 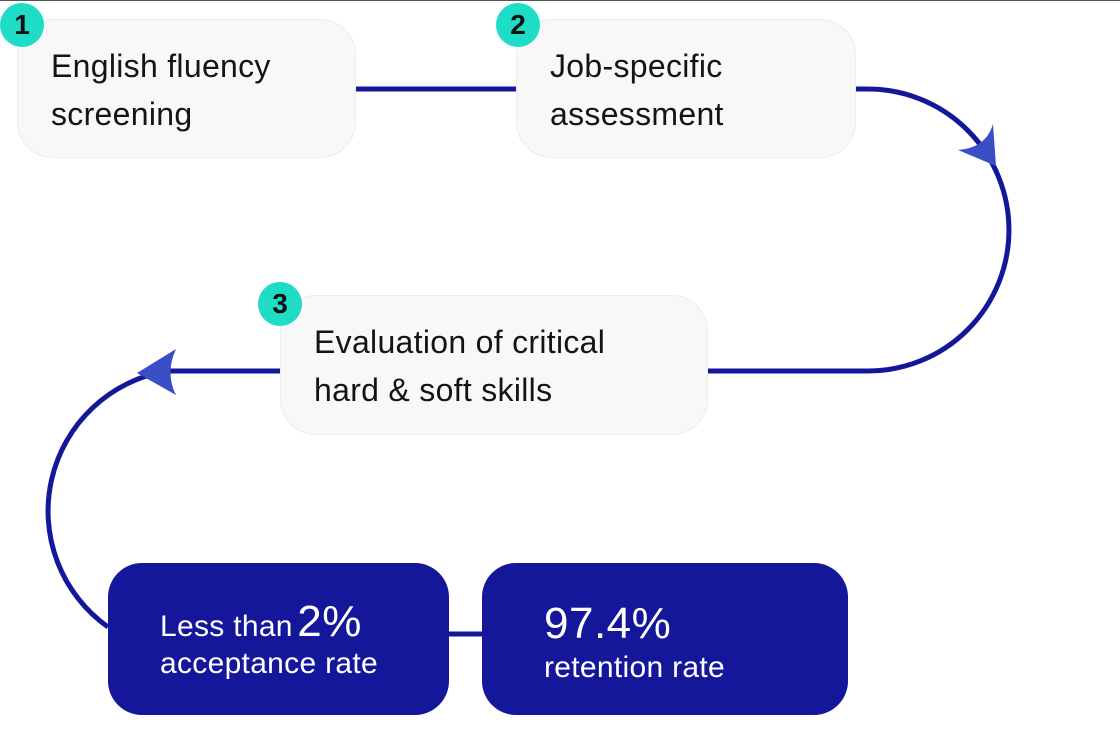 I want to click on stat-value: 2%, so click(x=329, y=621).